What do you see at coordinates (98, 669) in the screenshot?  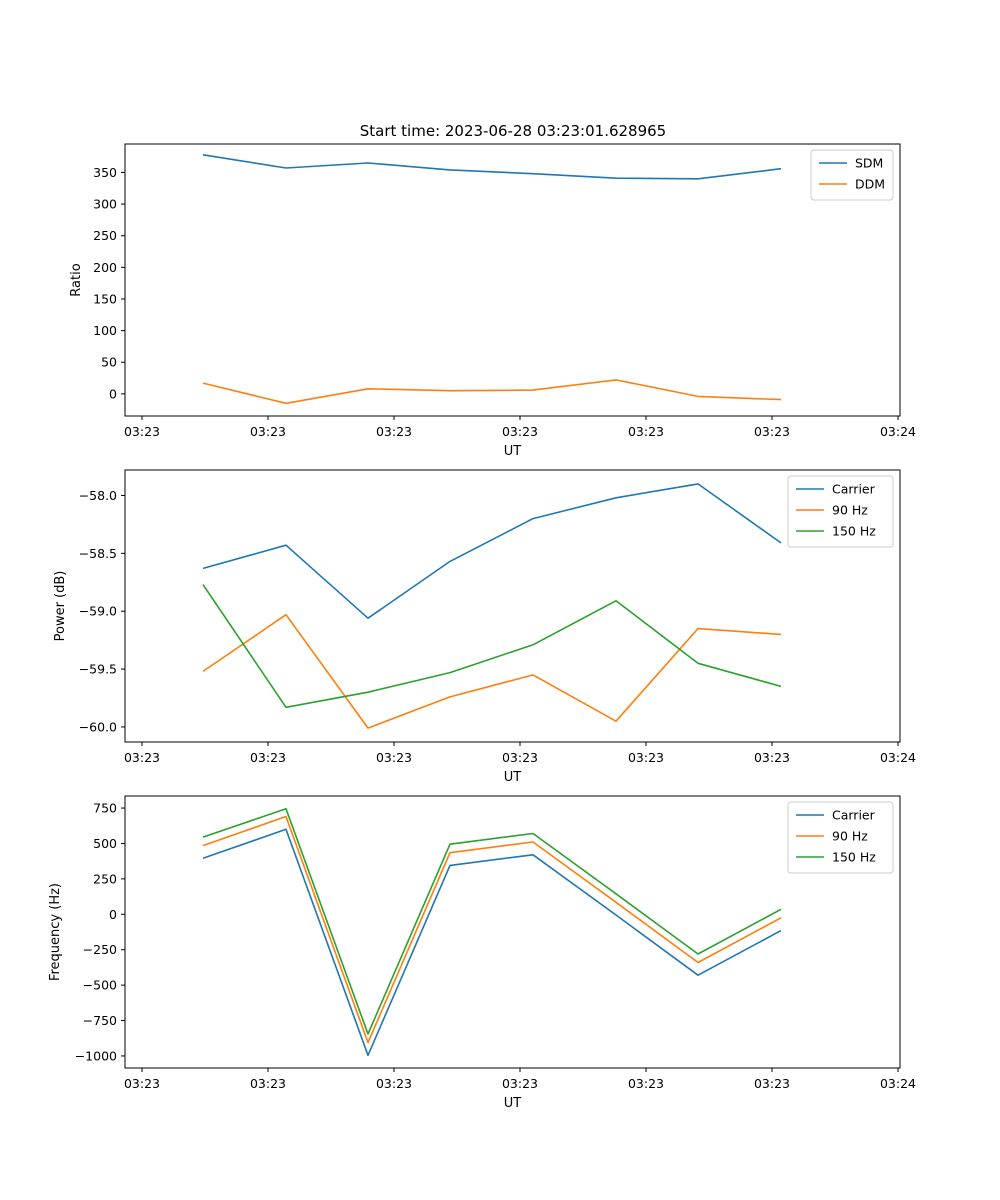 I see `y-tick-label: −59.5` at bounding box center [98, 669].